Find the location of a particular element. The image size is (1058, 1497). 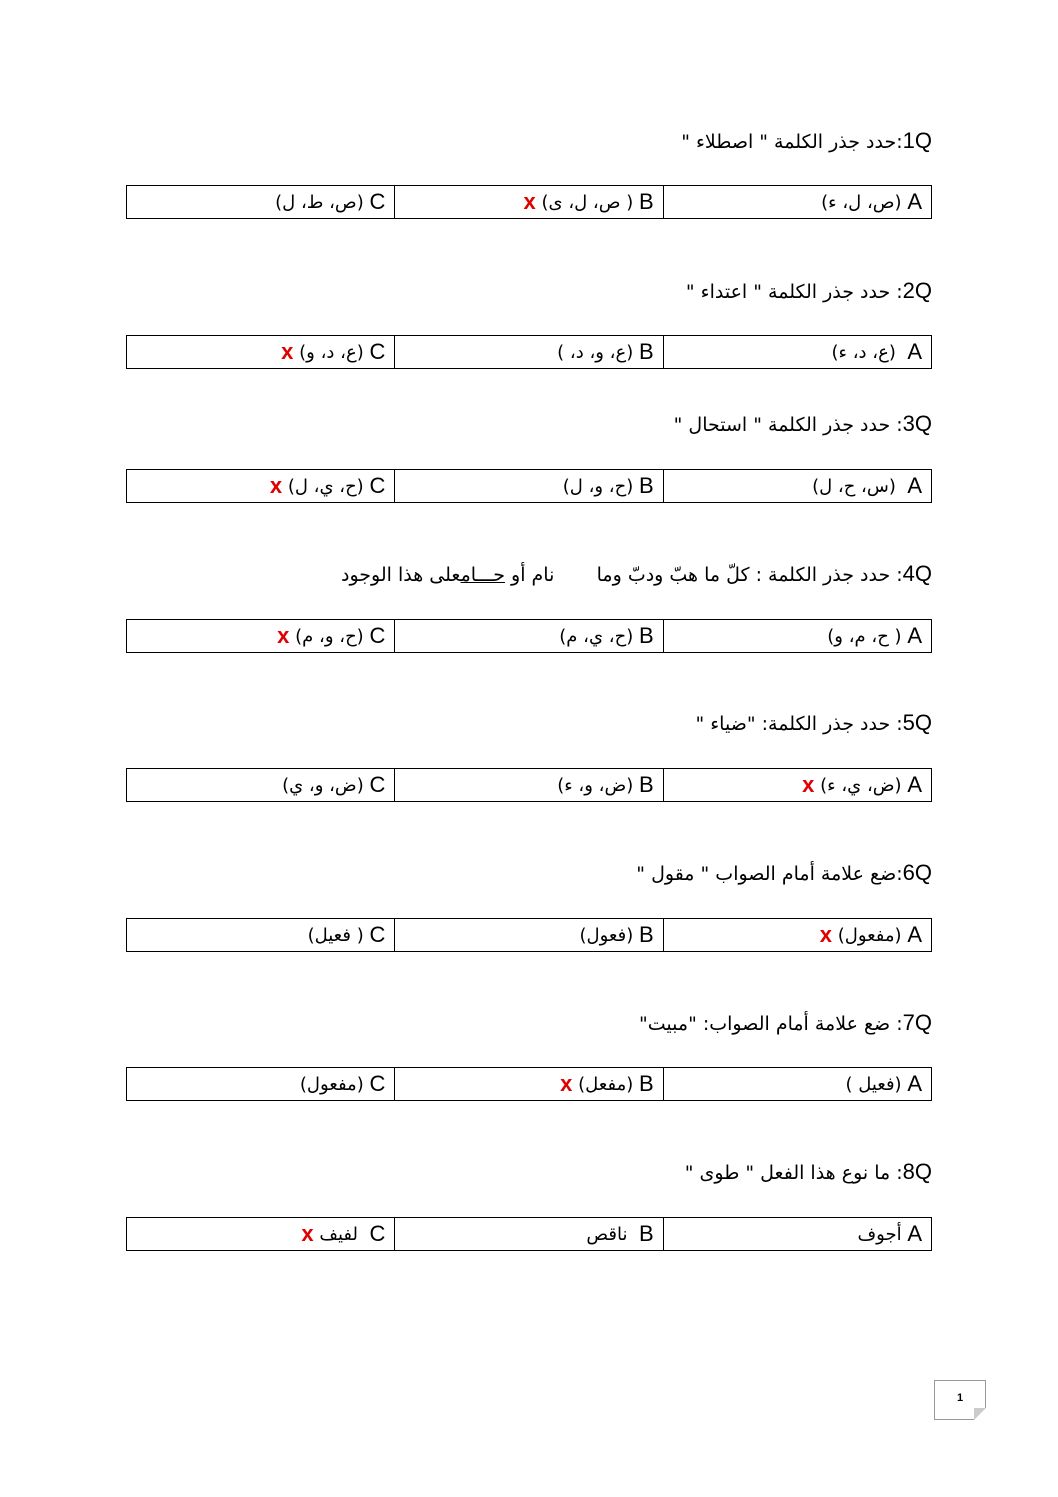

question-label: 6Q is located at coordinates (917, 872).